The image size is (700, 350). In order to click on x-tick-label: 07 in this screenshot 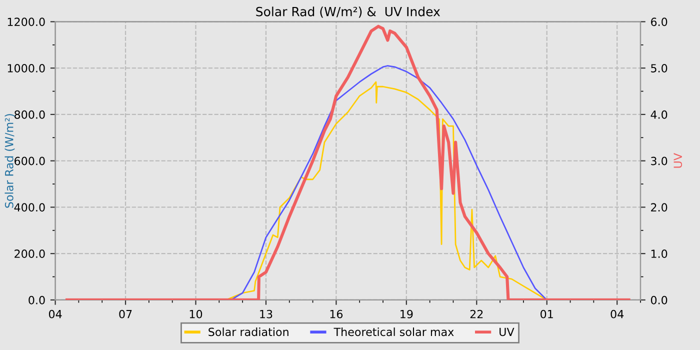, I will do `click(125, 314)`.